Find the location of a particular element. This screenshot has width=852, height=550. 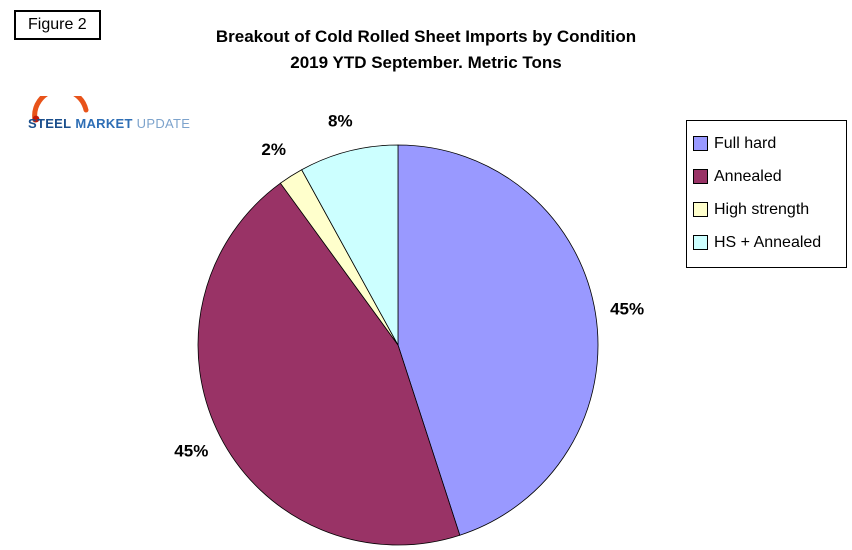

logo-word-steel: STEEL is located at coordinates (50, 123).